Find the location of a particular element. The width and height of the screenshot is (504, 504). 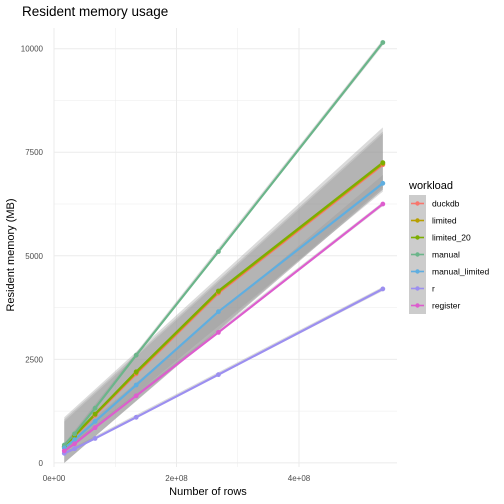

legend-item-limited: limited is located at coordinates (433, 220).